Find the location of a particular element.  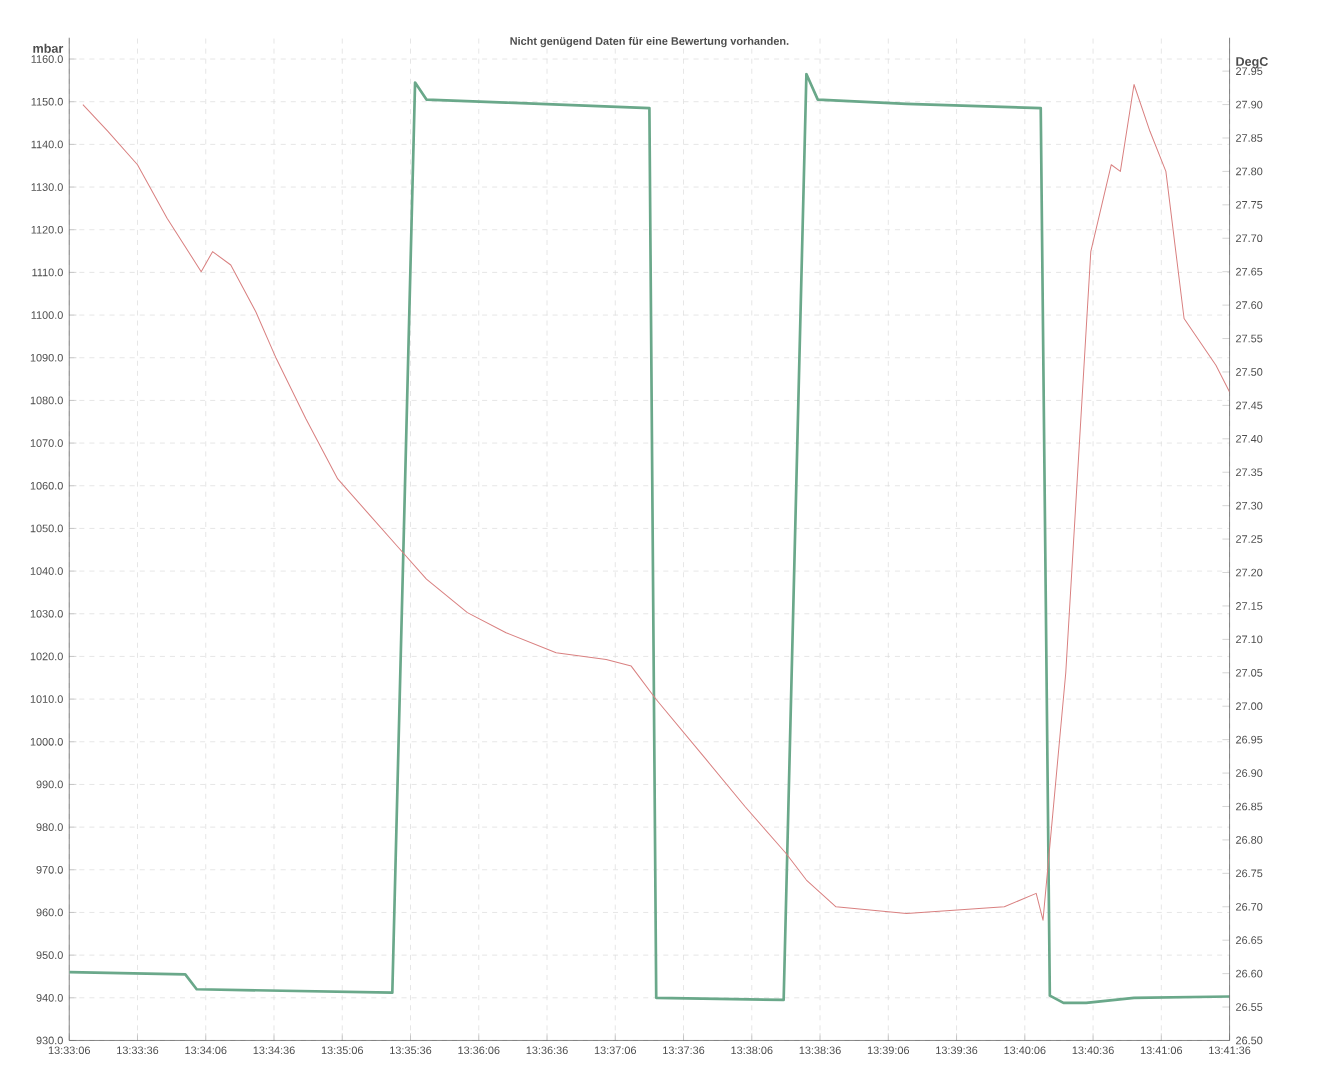

y2-tick-label: 26.75 is located at coordinates (1249, 873).